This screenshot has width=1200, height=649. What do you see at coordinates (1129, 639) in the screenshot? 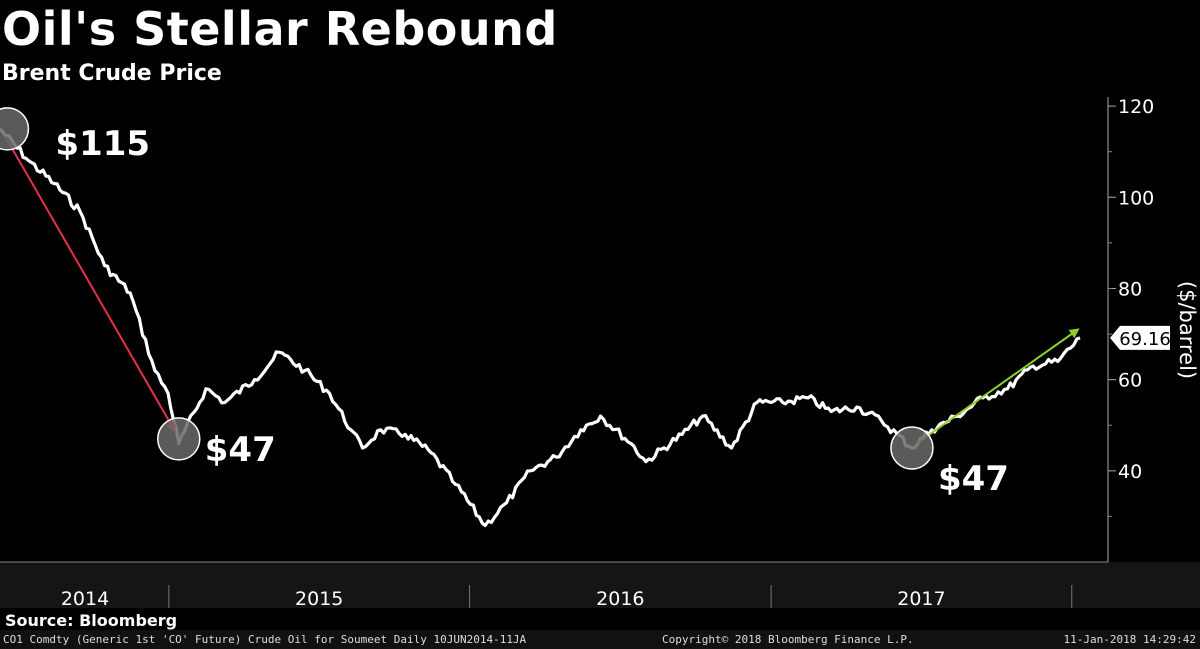
I see `footer-timestamp: 11-Jan-2018 14:29:42` at bounding box center [1129, 639].